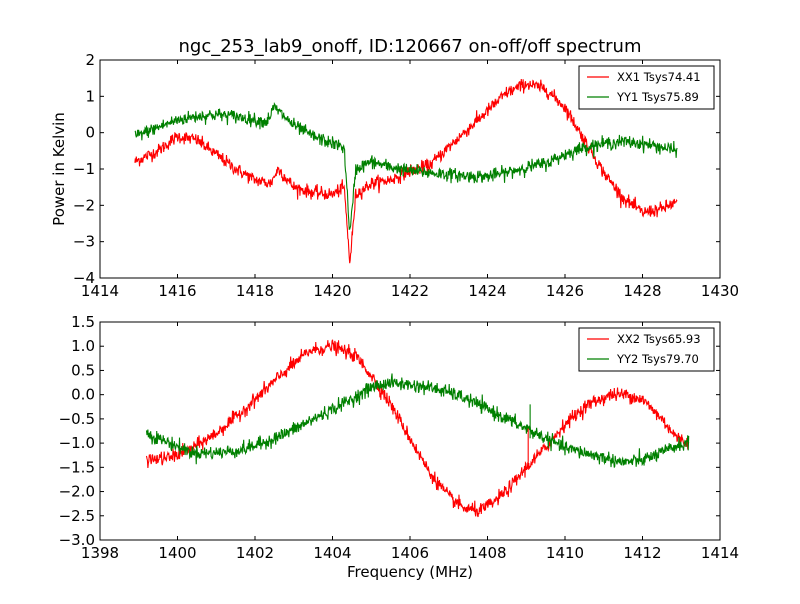 The width and height of the screenshot is (800, 604). What do you see at coordinates (410, 553) in the screenshot?
I see `x-tick-label-2-4: 1406` at bounding box center [410, 553].